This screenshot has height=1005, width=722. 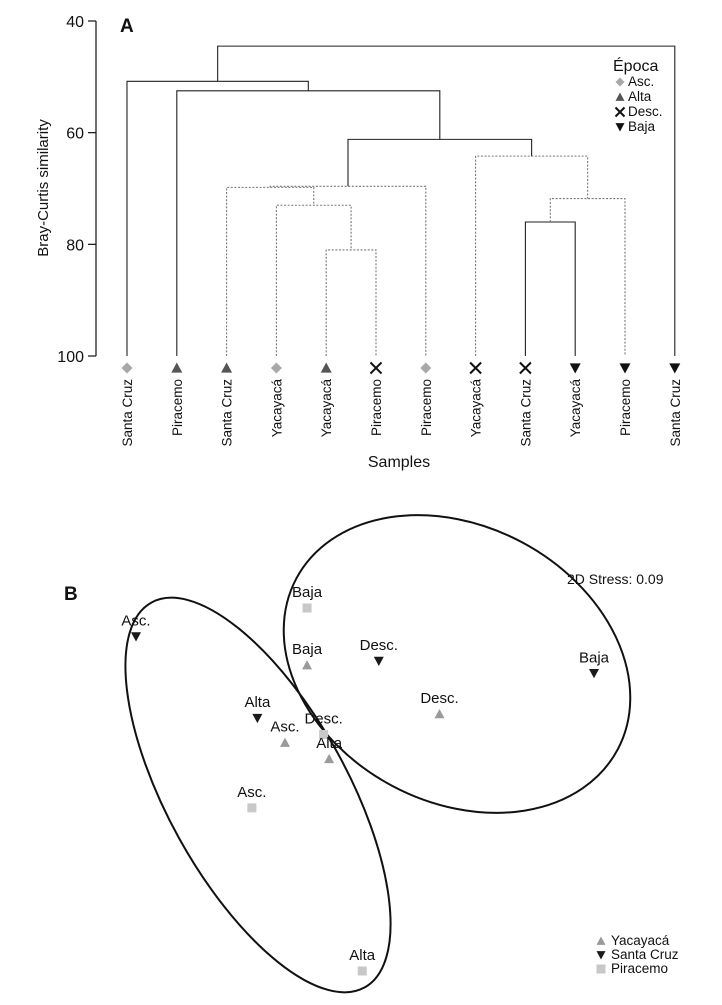 I want to click on cluster-ellipse-left, so click(x=258, y=795).